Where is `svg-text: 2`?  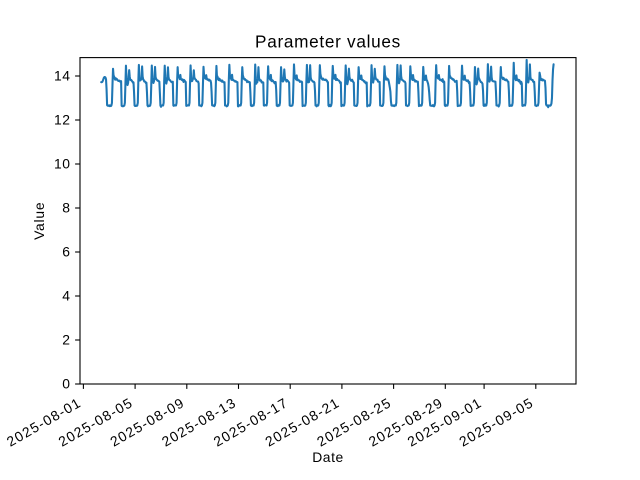
svg-text: 2 is located at coordinates (66, 340).